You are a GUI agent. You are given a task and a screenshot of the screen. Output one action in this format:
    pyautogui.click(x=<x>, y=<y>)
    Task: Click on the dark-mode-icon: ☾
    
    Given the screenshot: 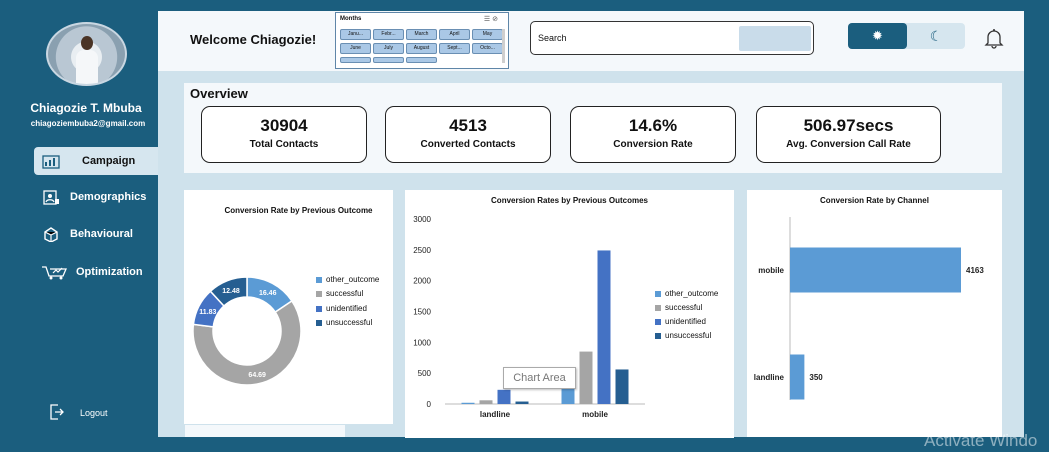 What is the action you would take?
    pyautogui.click(x=936, y=35)
    